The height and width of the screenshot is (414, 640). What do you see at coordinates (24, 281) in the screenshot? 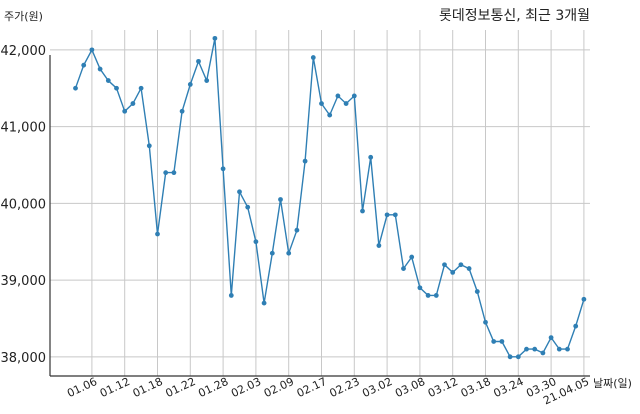
I see `y-tick-label: 39,000` at bounding box center [24, 281].